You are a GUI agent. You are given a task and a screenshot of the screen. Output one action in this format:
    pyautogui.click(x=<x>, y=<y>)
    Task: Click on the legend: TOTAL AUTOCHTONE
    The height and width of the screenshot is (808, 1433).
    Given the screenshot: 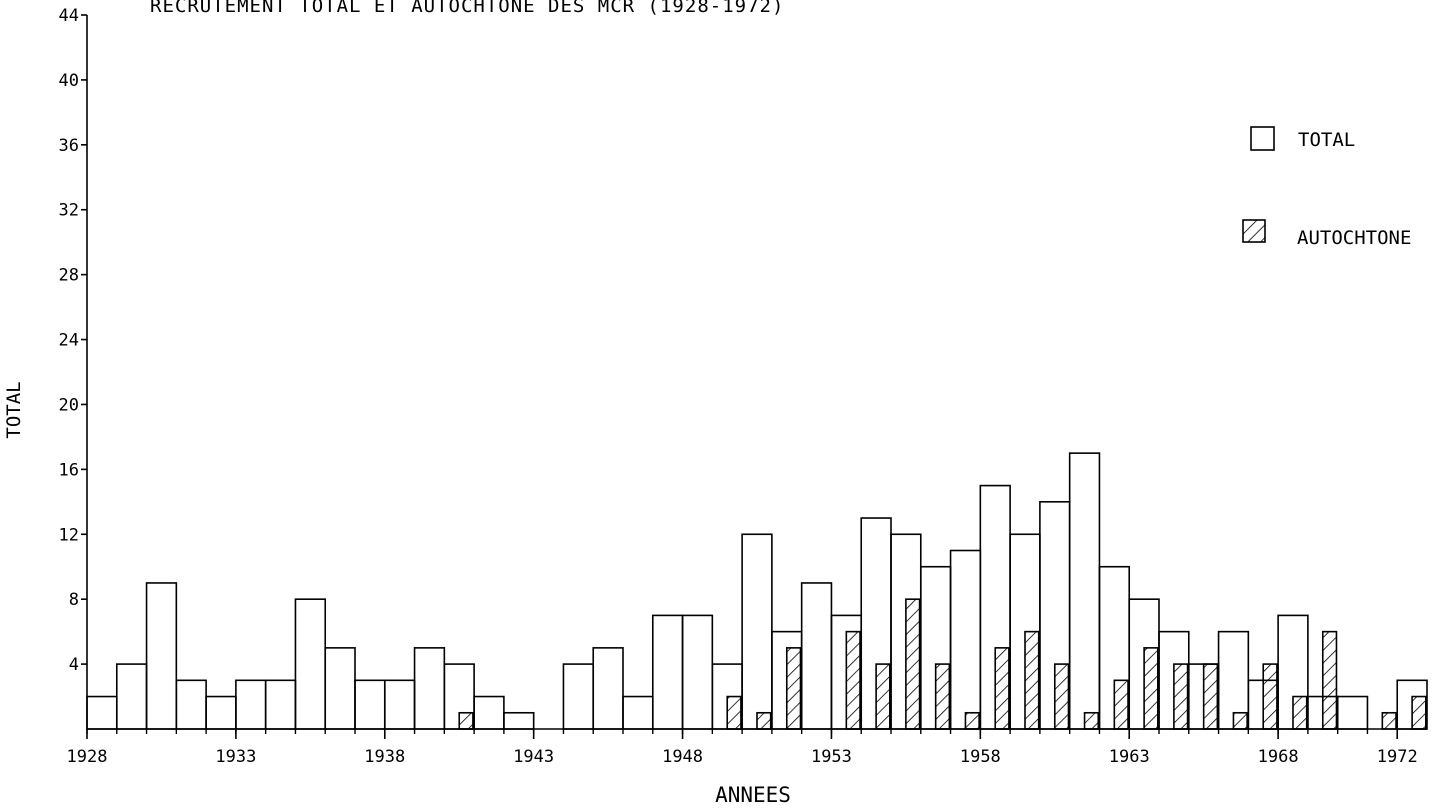 What is the action you would take?
    pyautogui.click(x=1326, y=187)
    